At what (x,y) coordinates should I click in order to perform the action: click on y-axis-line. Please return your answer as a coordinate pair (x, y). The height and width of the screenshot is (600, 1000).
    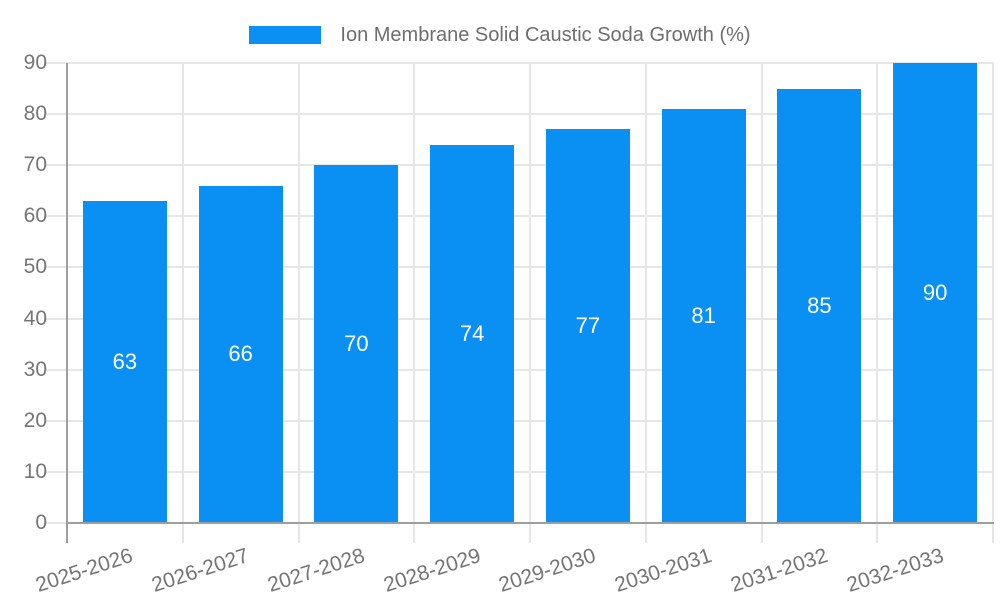
    Looking at the image, I should click on (67, 303).